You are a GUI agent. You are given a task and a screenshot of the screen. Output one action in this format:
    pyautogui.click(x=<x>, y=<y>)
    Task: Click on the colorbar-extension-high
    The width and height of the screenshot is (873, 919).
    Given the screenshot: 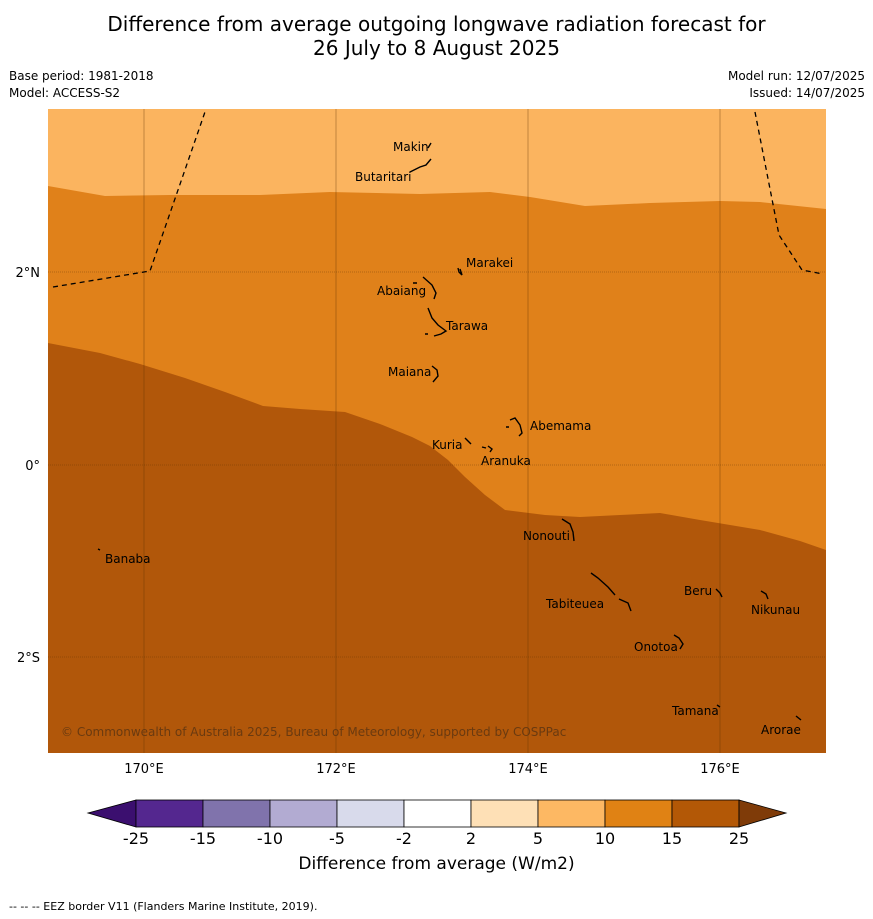 What is the action you would take?
    pyautogui.click(x=763, y=813)
    